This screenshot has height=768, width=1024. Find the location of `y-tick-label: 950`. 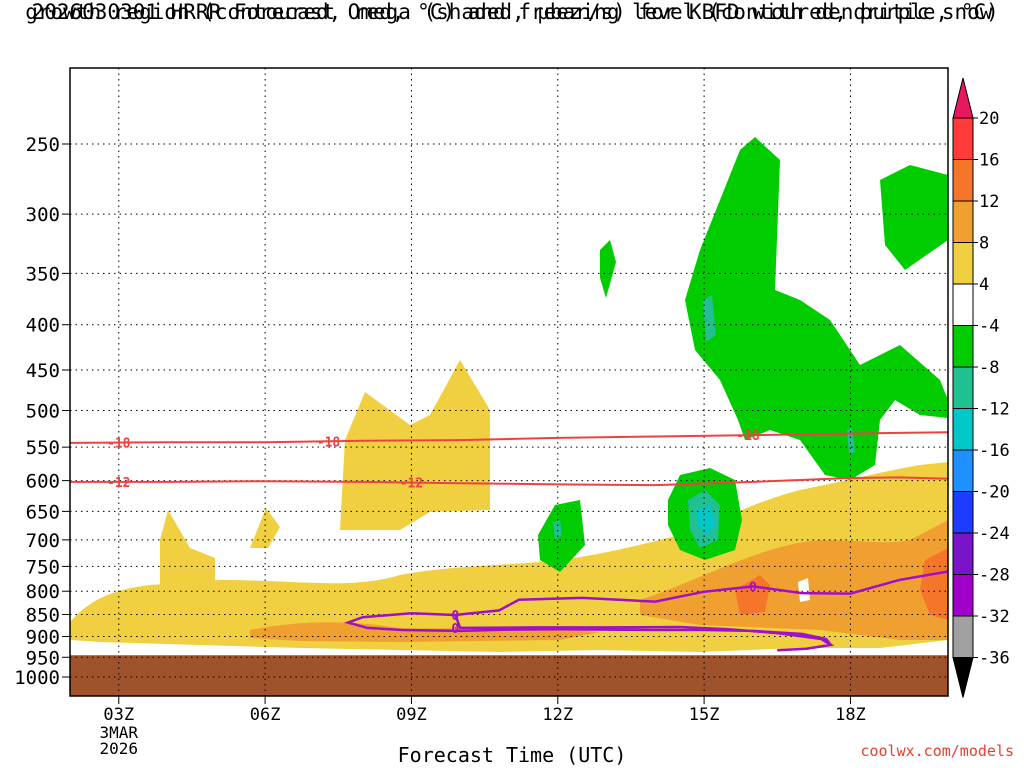

y-tick-label: 950 is located at coordinates (43, 658).